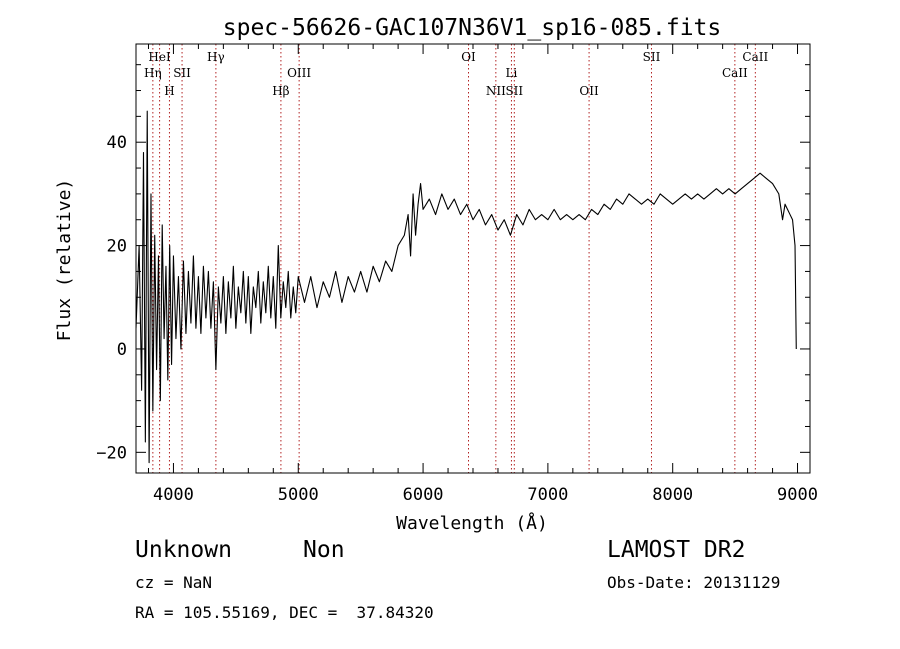  I want to click on spectral-line-label: Hγ, so click(216, 57).